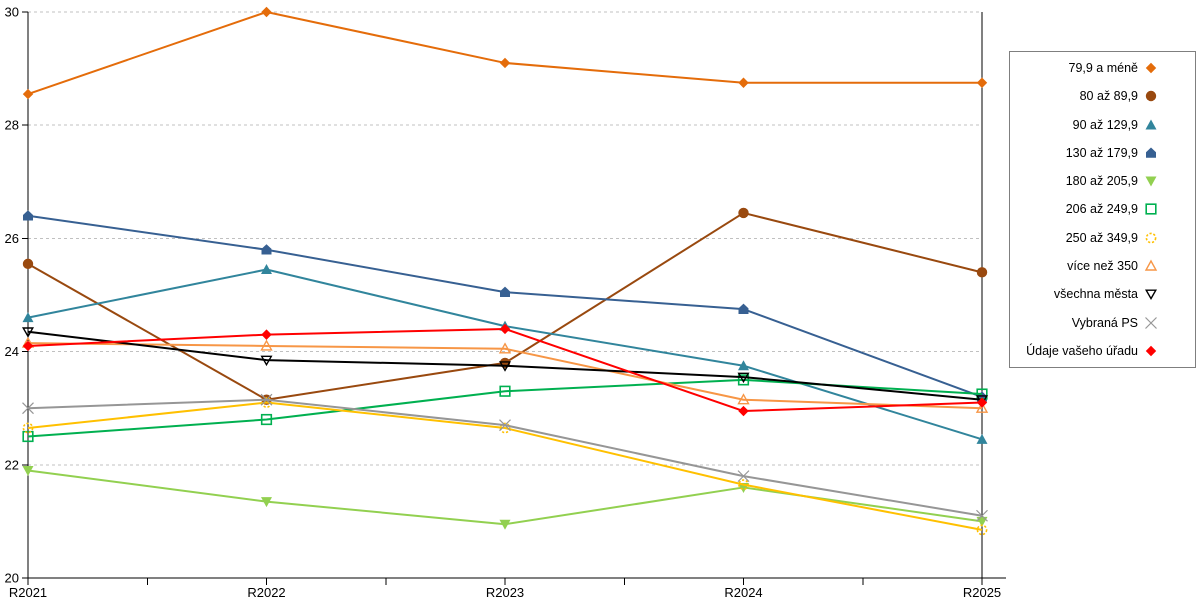  I want to click on legend-item: 180 až 205,9, so click(1102, 181).